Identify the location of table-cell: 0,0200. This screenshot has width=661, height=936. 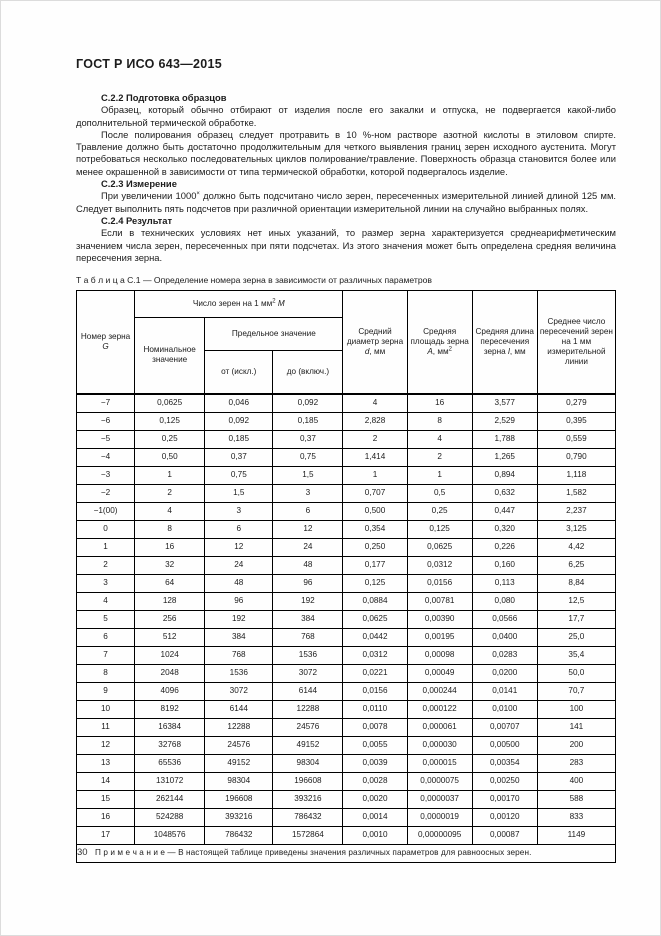
(504, 673).